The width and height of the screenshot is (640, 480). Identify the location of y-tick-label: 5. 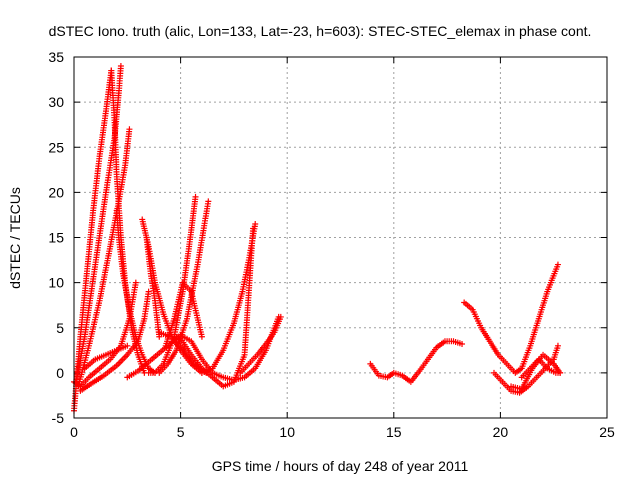
(60, 328).